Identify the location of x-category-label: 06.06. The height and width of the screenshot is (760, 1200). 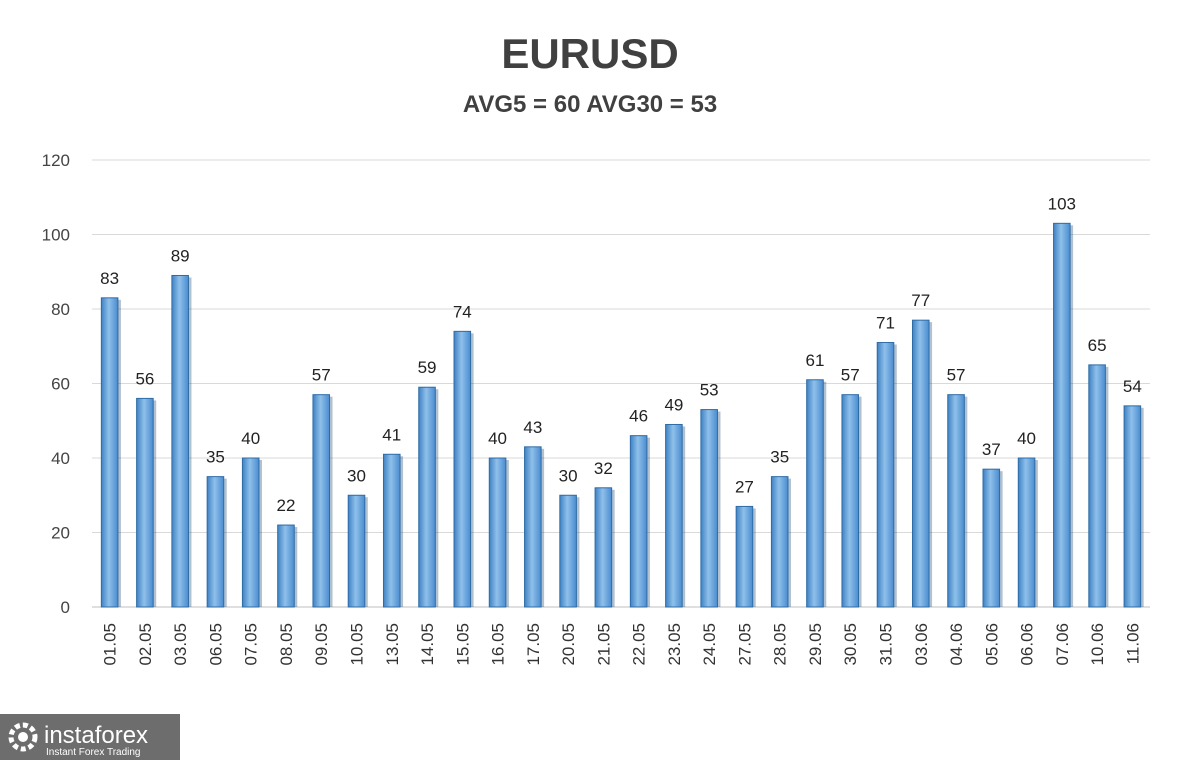
(1027, 644).